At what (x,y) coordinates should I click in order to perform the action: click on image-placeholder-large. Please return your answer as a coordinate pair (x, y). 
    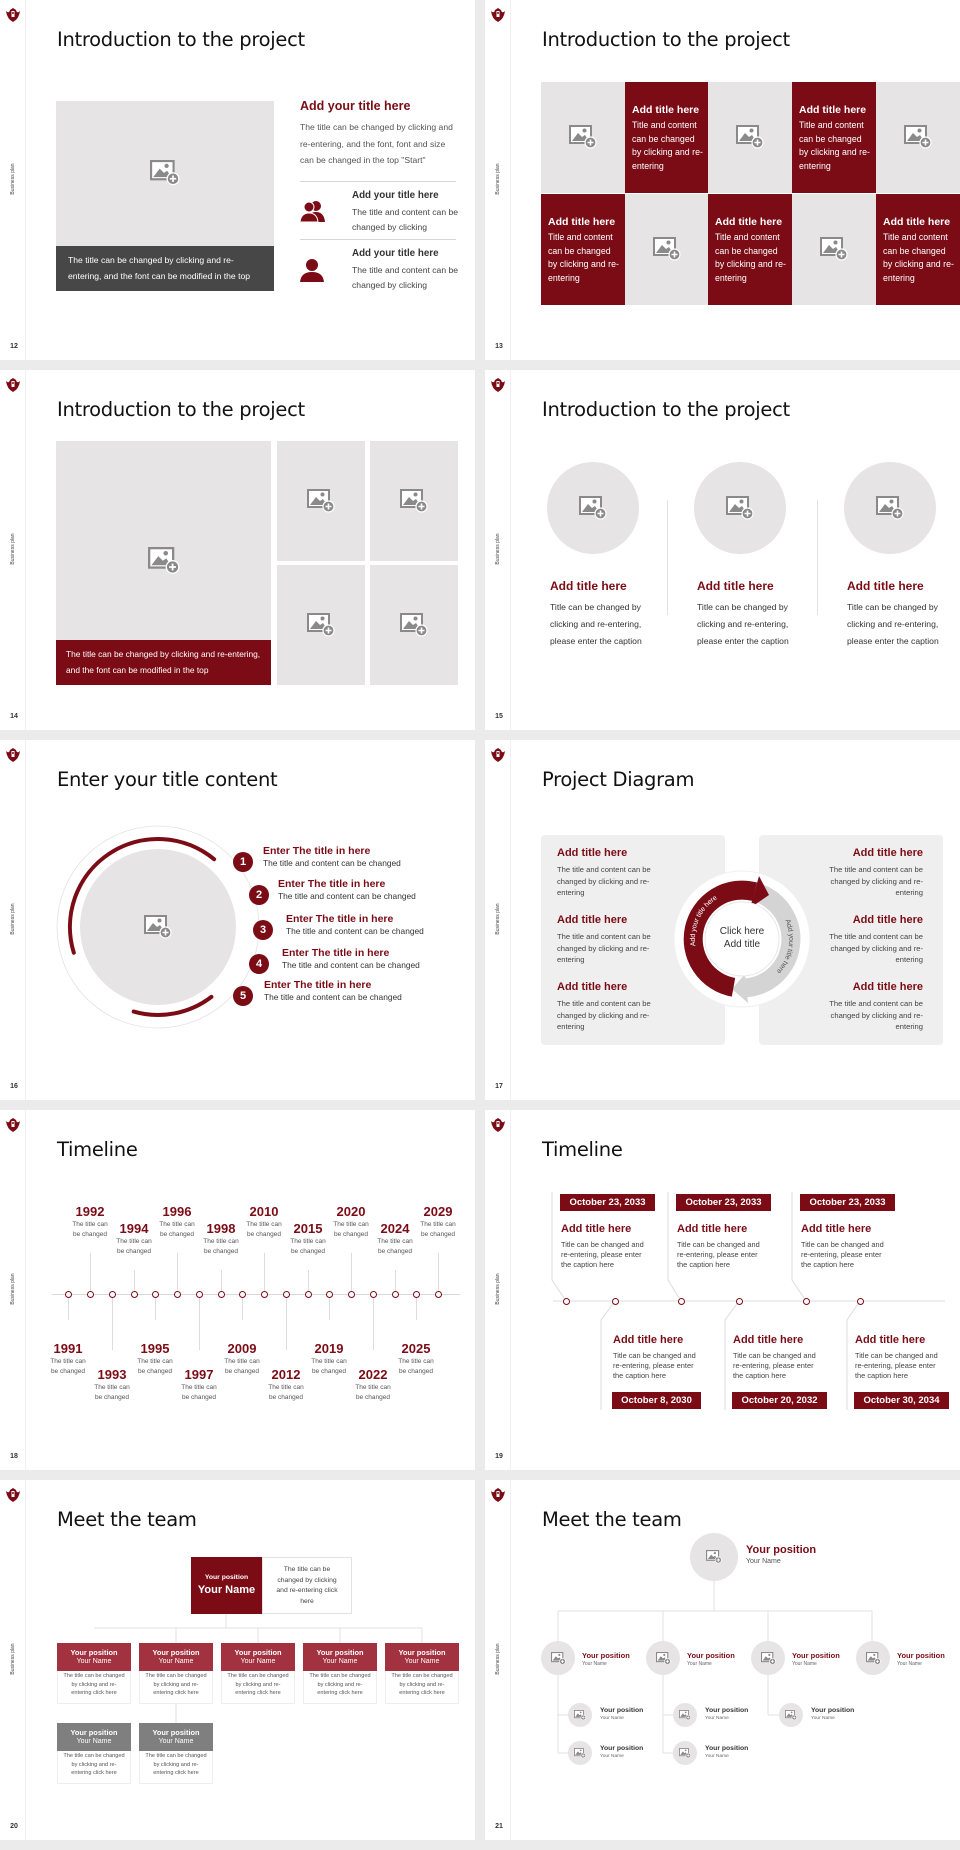
    Looking at the image, I should click on (163, 540).